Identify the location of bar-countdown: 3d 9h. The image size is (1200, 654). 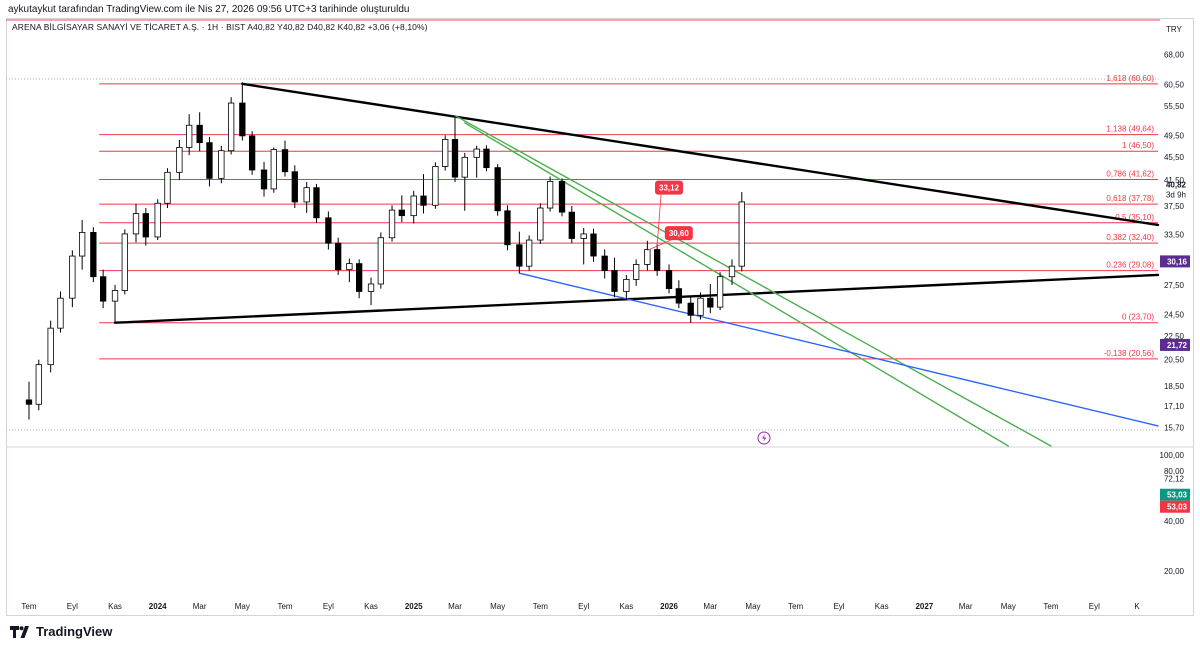
(1176, 194).